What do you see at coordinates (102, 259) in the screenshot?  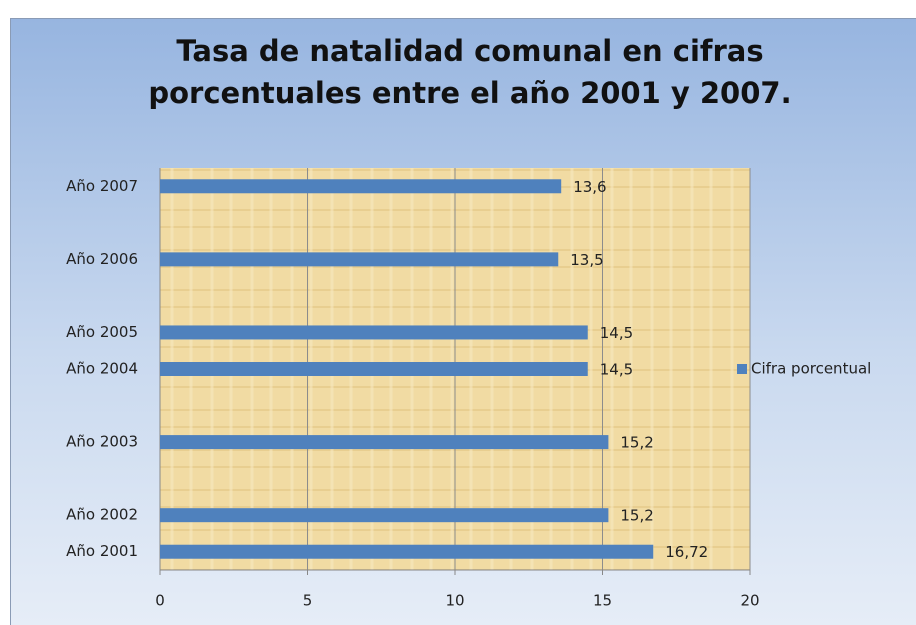 I see `y-tick-label: Año 2006` at bounding box center [102, 259].